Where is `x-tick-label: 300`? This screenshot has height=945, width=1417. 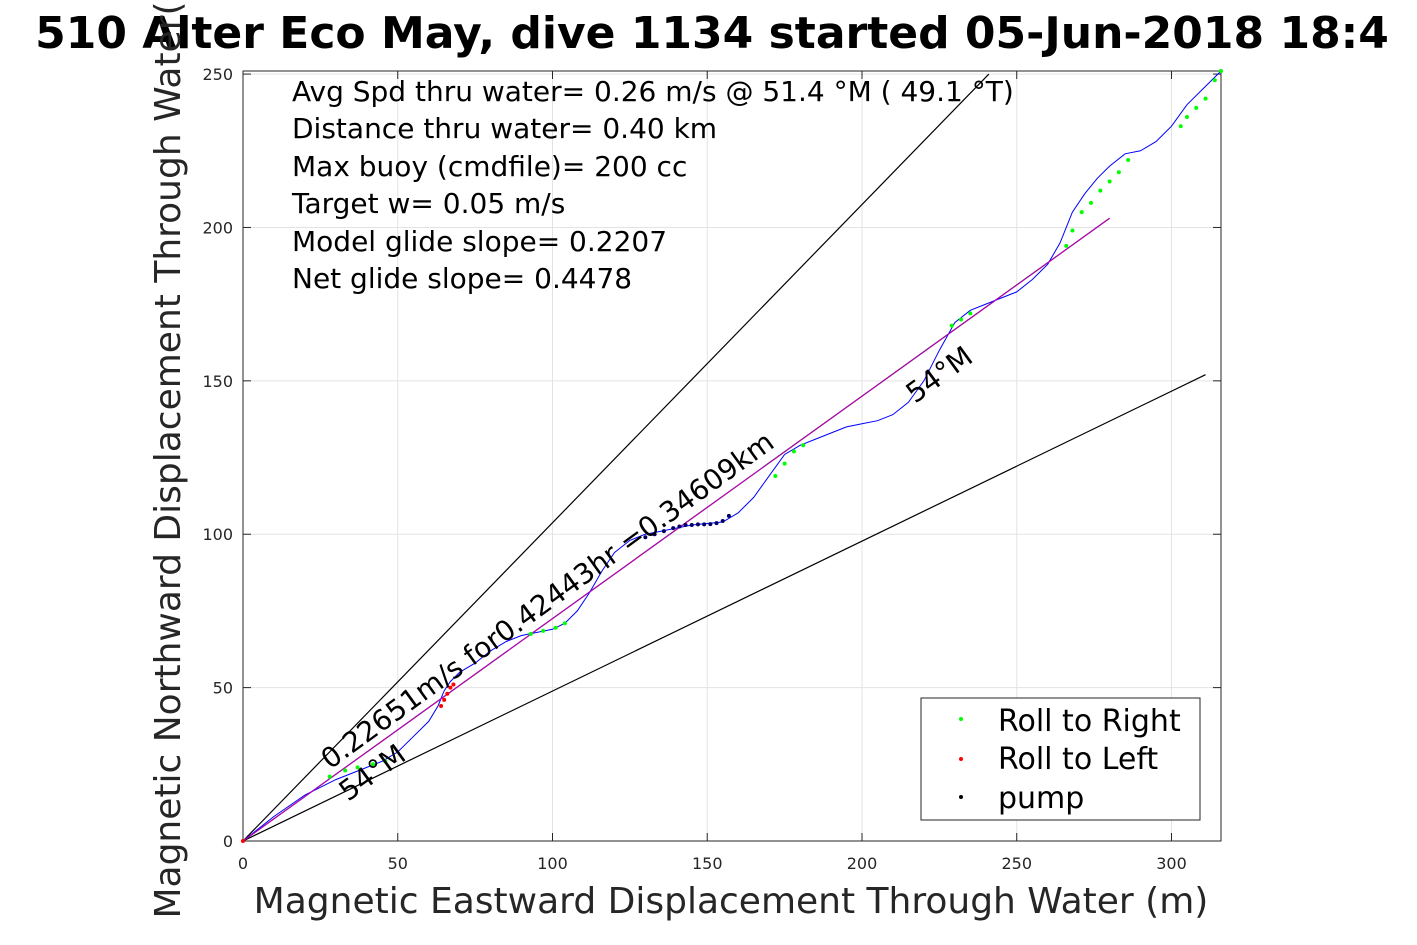 x-tick-label: 300 is located at coordinates (1171, 863).